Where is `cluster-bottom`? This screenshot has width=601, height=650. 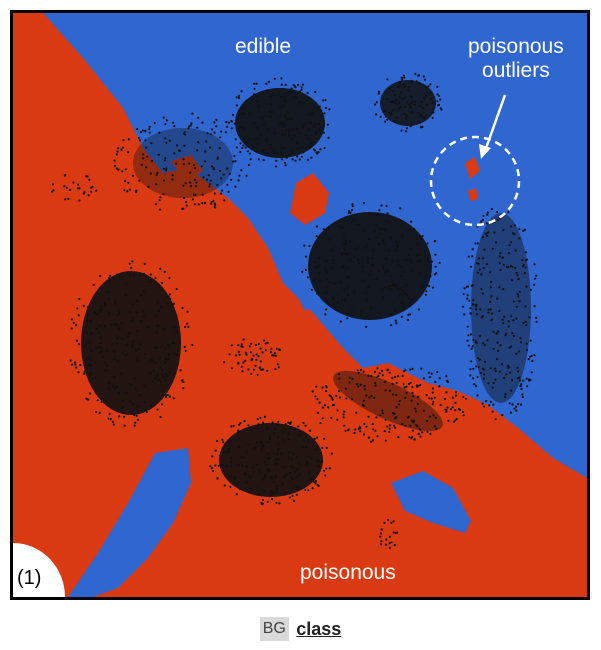 cluster-bottom is located at coordinates (271, 460).